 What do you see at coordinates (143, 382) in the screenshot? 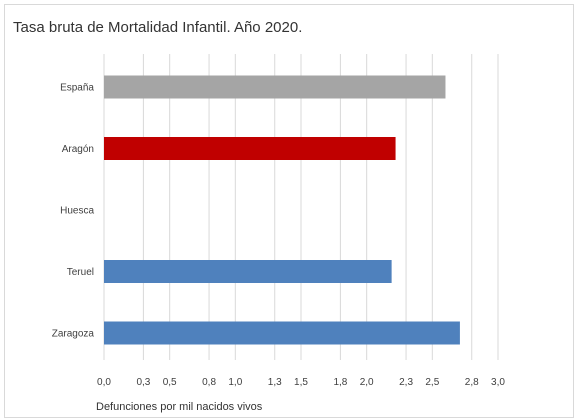
I see `x-tick-label: 0,3` at bounding box center [143, 382].